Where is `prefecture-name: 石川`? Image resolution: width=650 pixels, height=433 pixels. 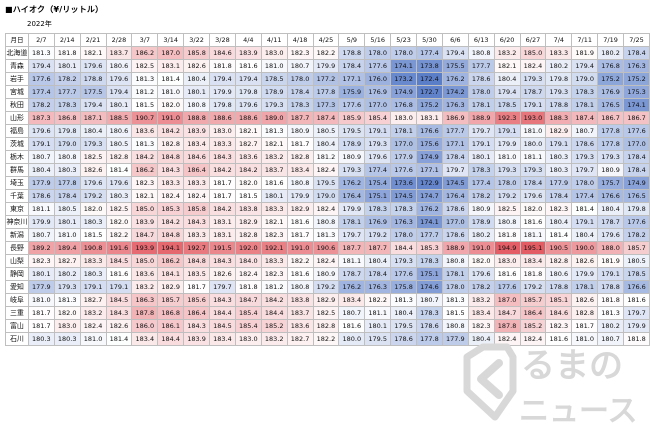 prefecture-name: 石川 is located at coordinates (17, 339).